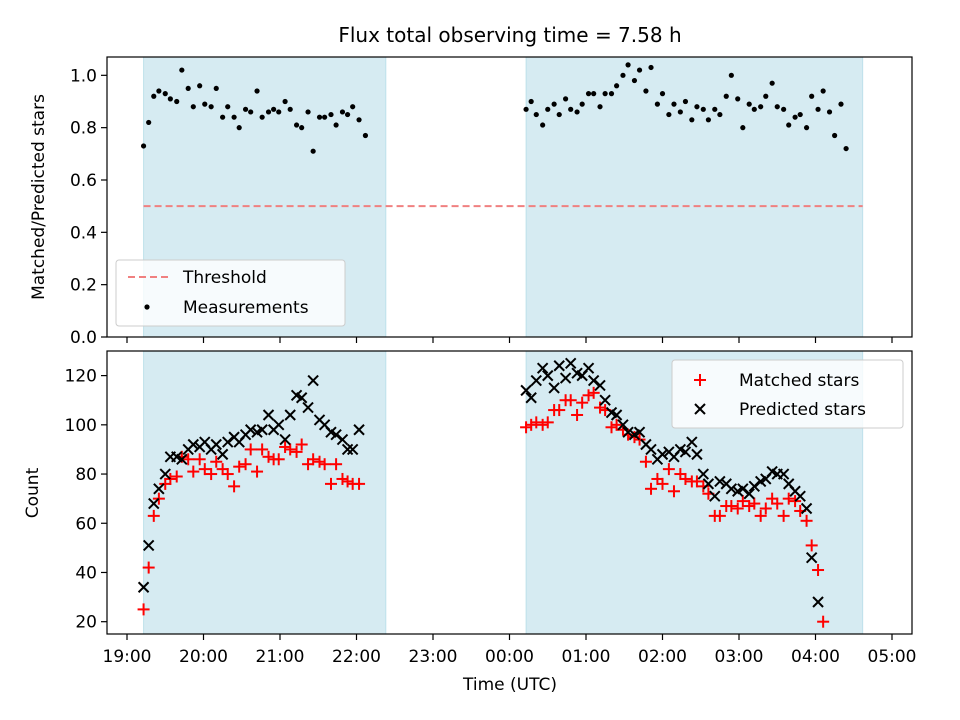  Describe the element at coordinates (230, 293) in the screenshot. I see `top-legend: Threshold Measurements` at that location.